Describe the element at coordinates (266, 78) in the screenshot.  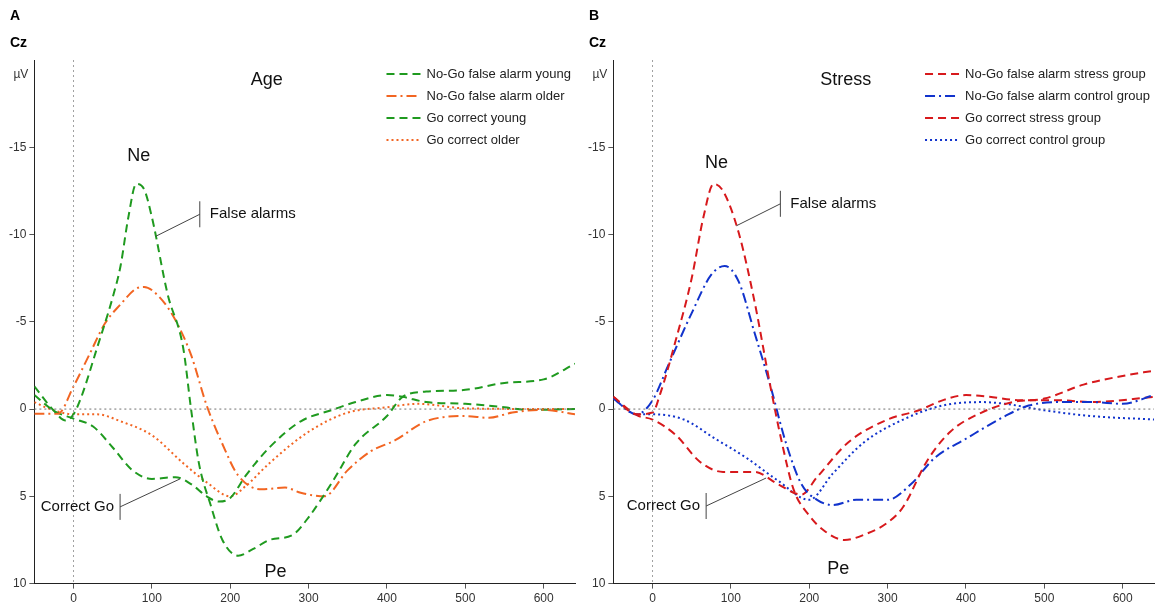
I see `text: Age` at that location.